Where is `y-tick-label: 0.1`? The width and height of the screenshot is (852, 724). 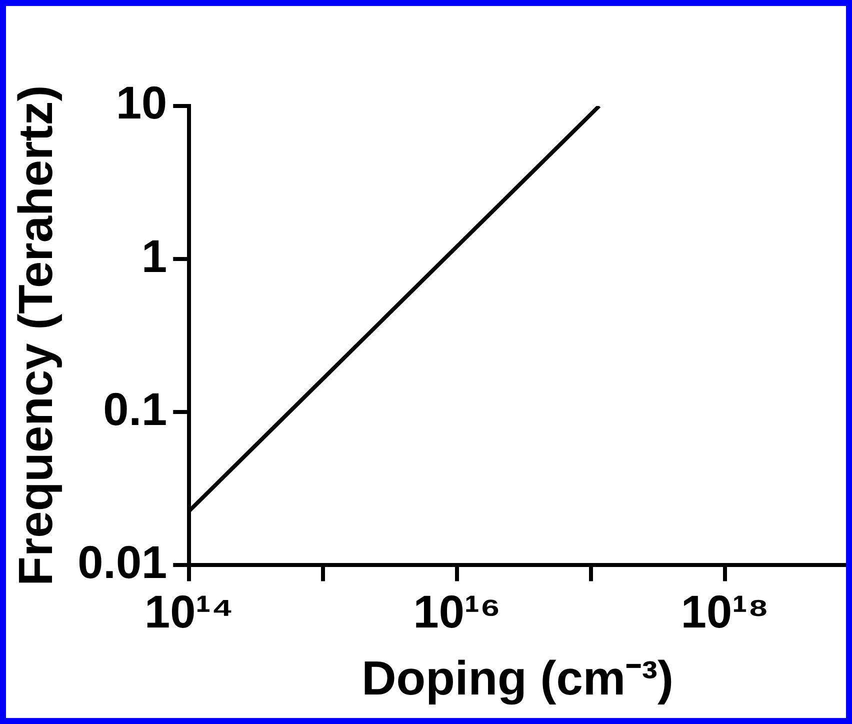
y-tick-label: 0.1 is located at coordinates (135, 408).